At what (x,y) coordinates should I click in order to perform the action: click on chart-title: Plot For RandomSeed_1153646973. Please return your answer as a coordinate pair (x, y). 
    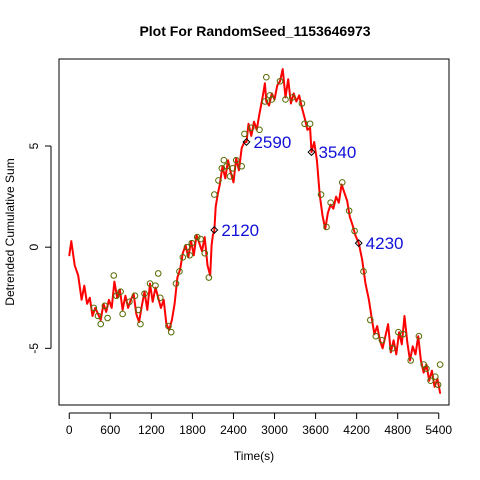
    Looking at the image, I should click on (254, 31).